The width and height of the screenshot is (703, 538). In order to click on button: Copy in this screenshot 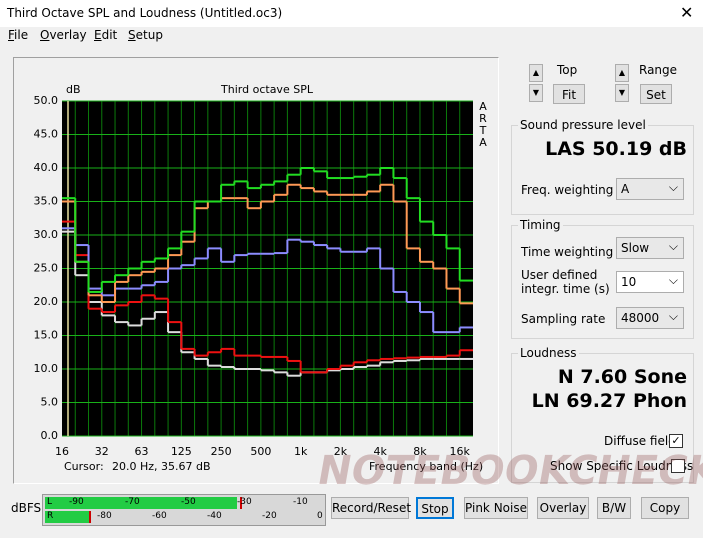, I will do `click(665, 508)`.